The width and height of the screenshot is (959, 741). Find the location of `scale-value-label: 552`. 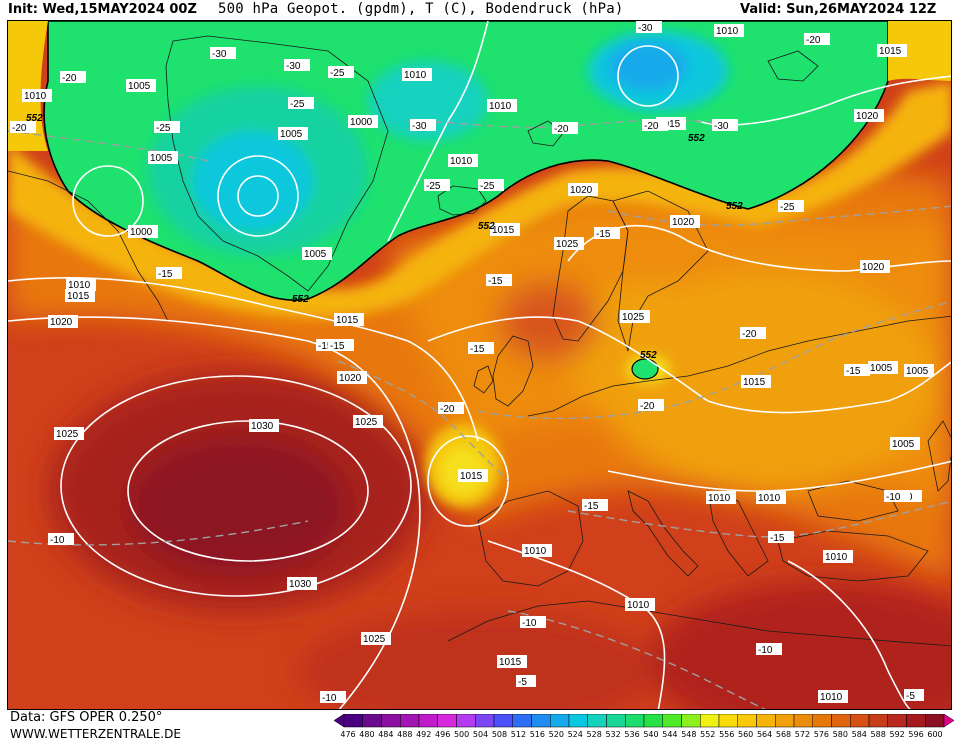

scale-value-label: 552 is located at coordinates (708, 734).